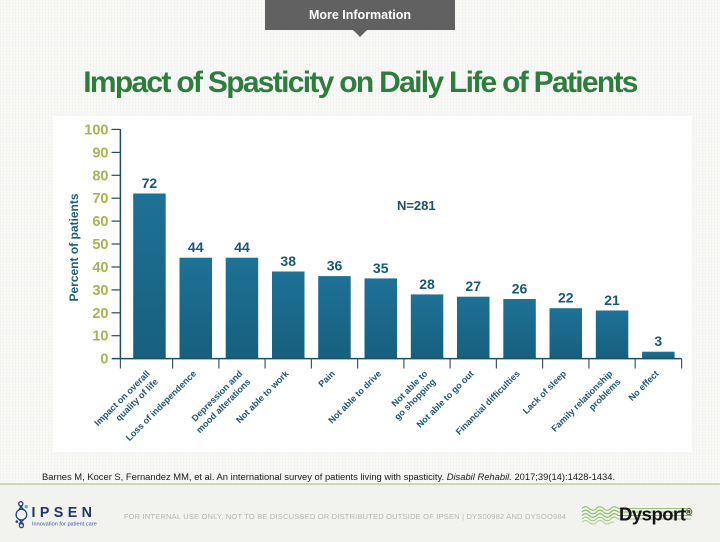 The width and height of the screenshot is (720, 542). Describe the element at coordinates (520, 289) in the screenshot. I see `svg-text: 26` at that location.